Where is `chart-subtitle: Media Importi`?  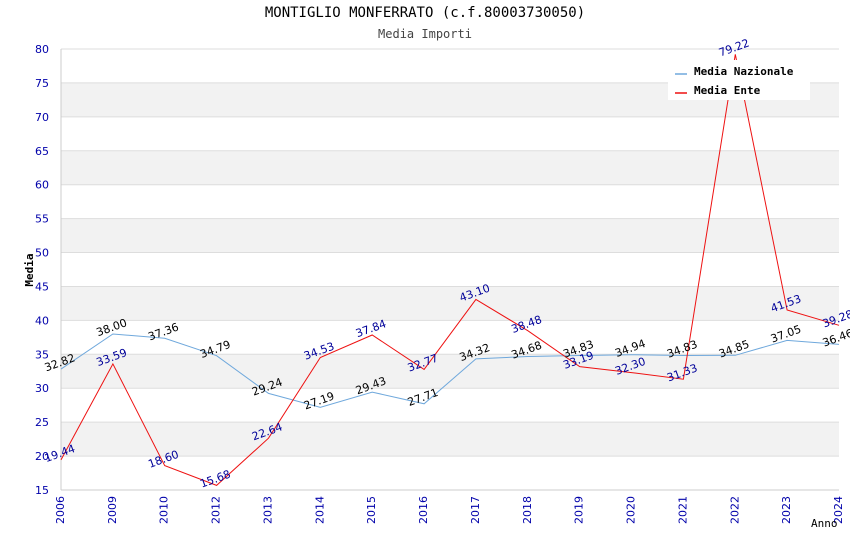
chart-subtitle: Media Importi is located at coordinates (425, 34).